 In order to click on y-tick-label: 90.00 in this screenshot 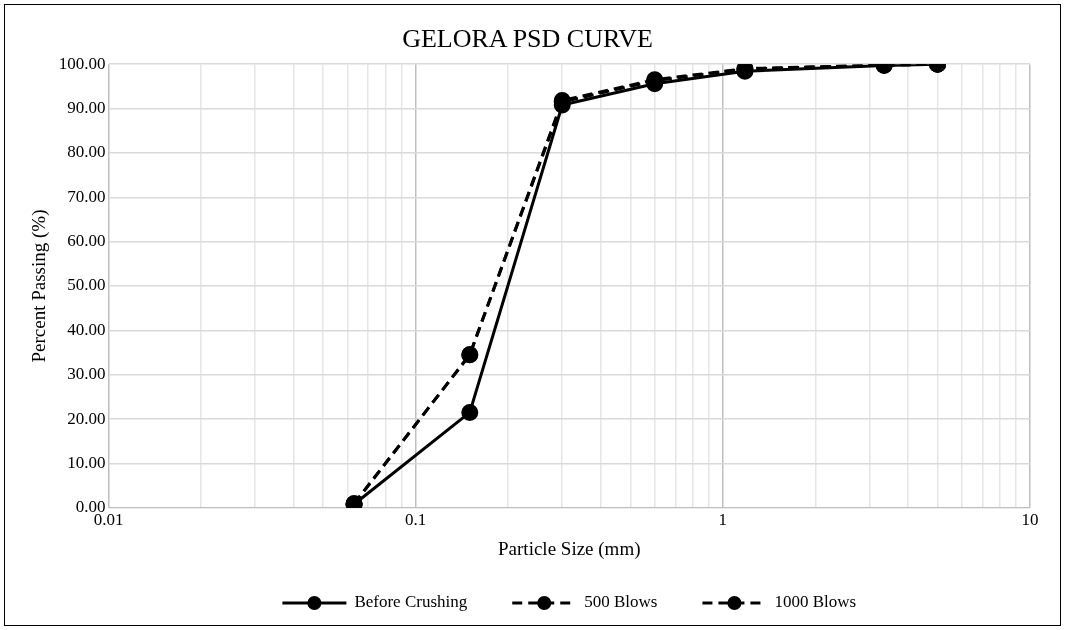, I will do `click(86, 108)`.